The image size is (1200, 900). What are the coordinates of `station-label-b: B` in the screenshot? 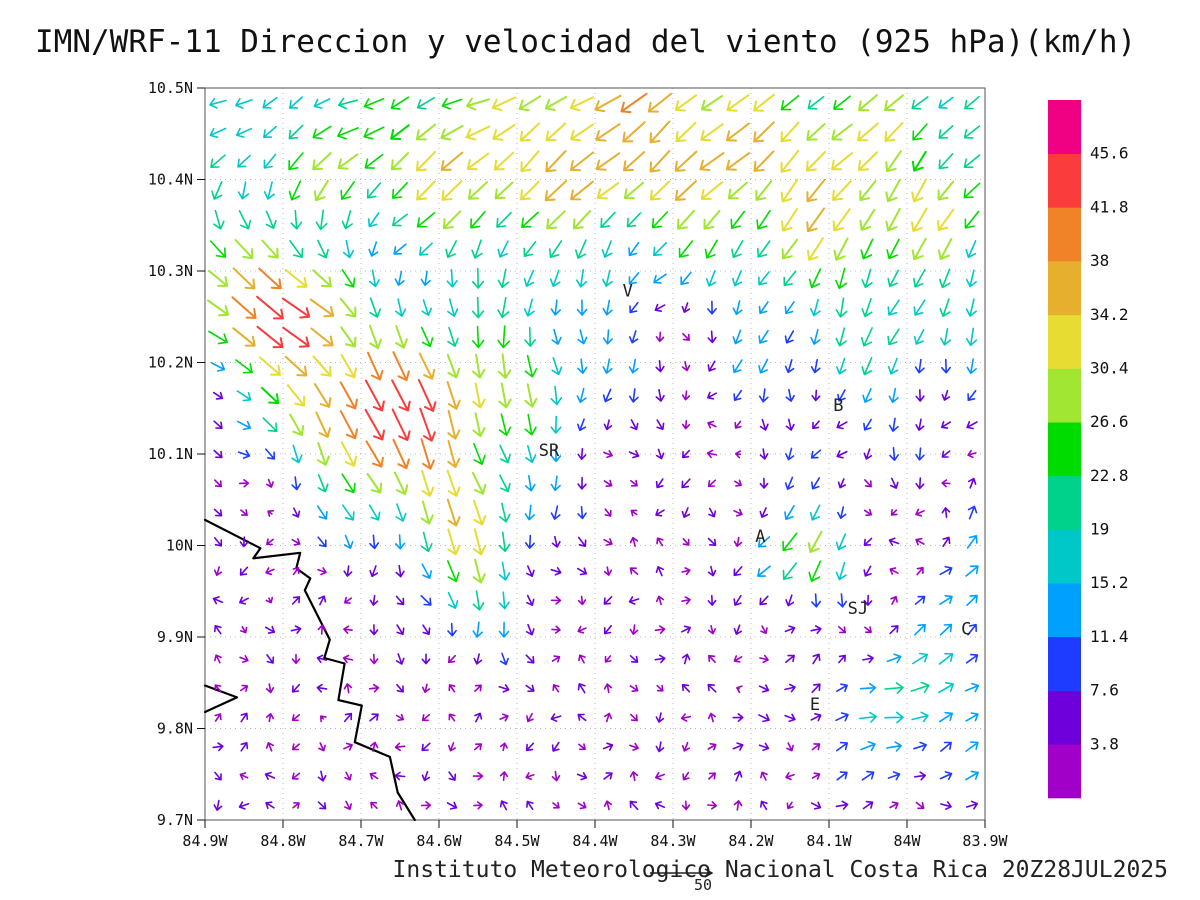 It's located at (838, 406).